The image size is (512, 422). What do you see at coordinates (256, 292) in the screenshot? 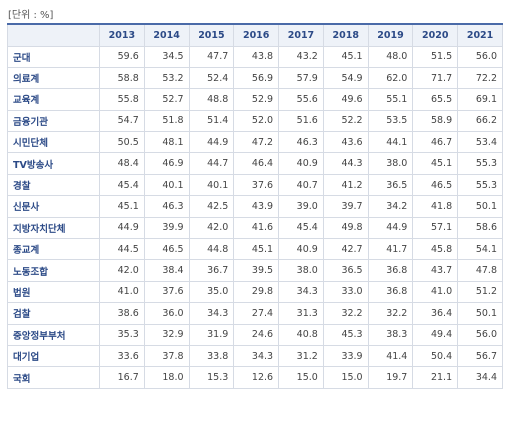
I see `value-cell: 29.8` at bounding box center [256, 292].